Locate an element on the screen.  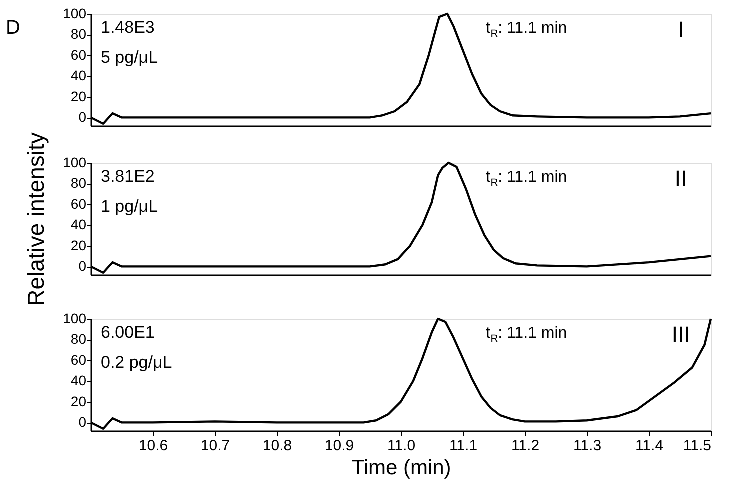
annotation: 5 pg/μL is located at coordinates (129, 57).